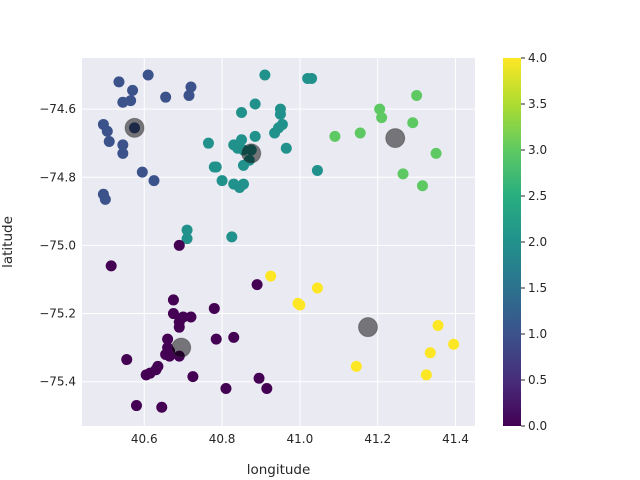 The image size is (640, 480). Describe the element at coordinates (57, 109) in the screenshot. I see `y-tick-label: −74.6` at that location.